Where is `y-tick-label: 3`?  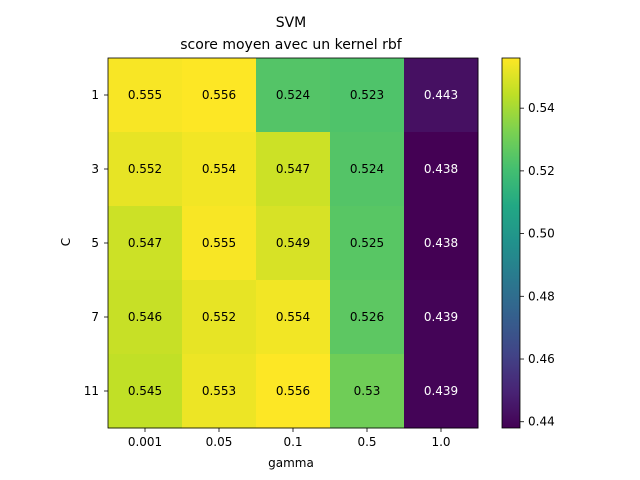 y-tick-label: 3 is located at coordinates (95, 169).